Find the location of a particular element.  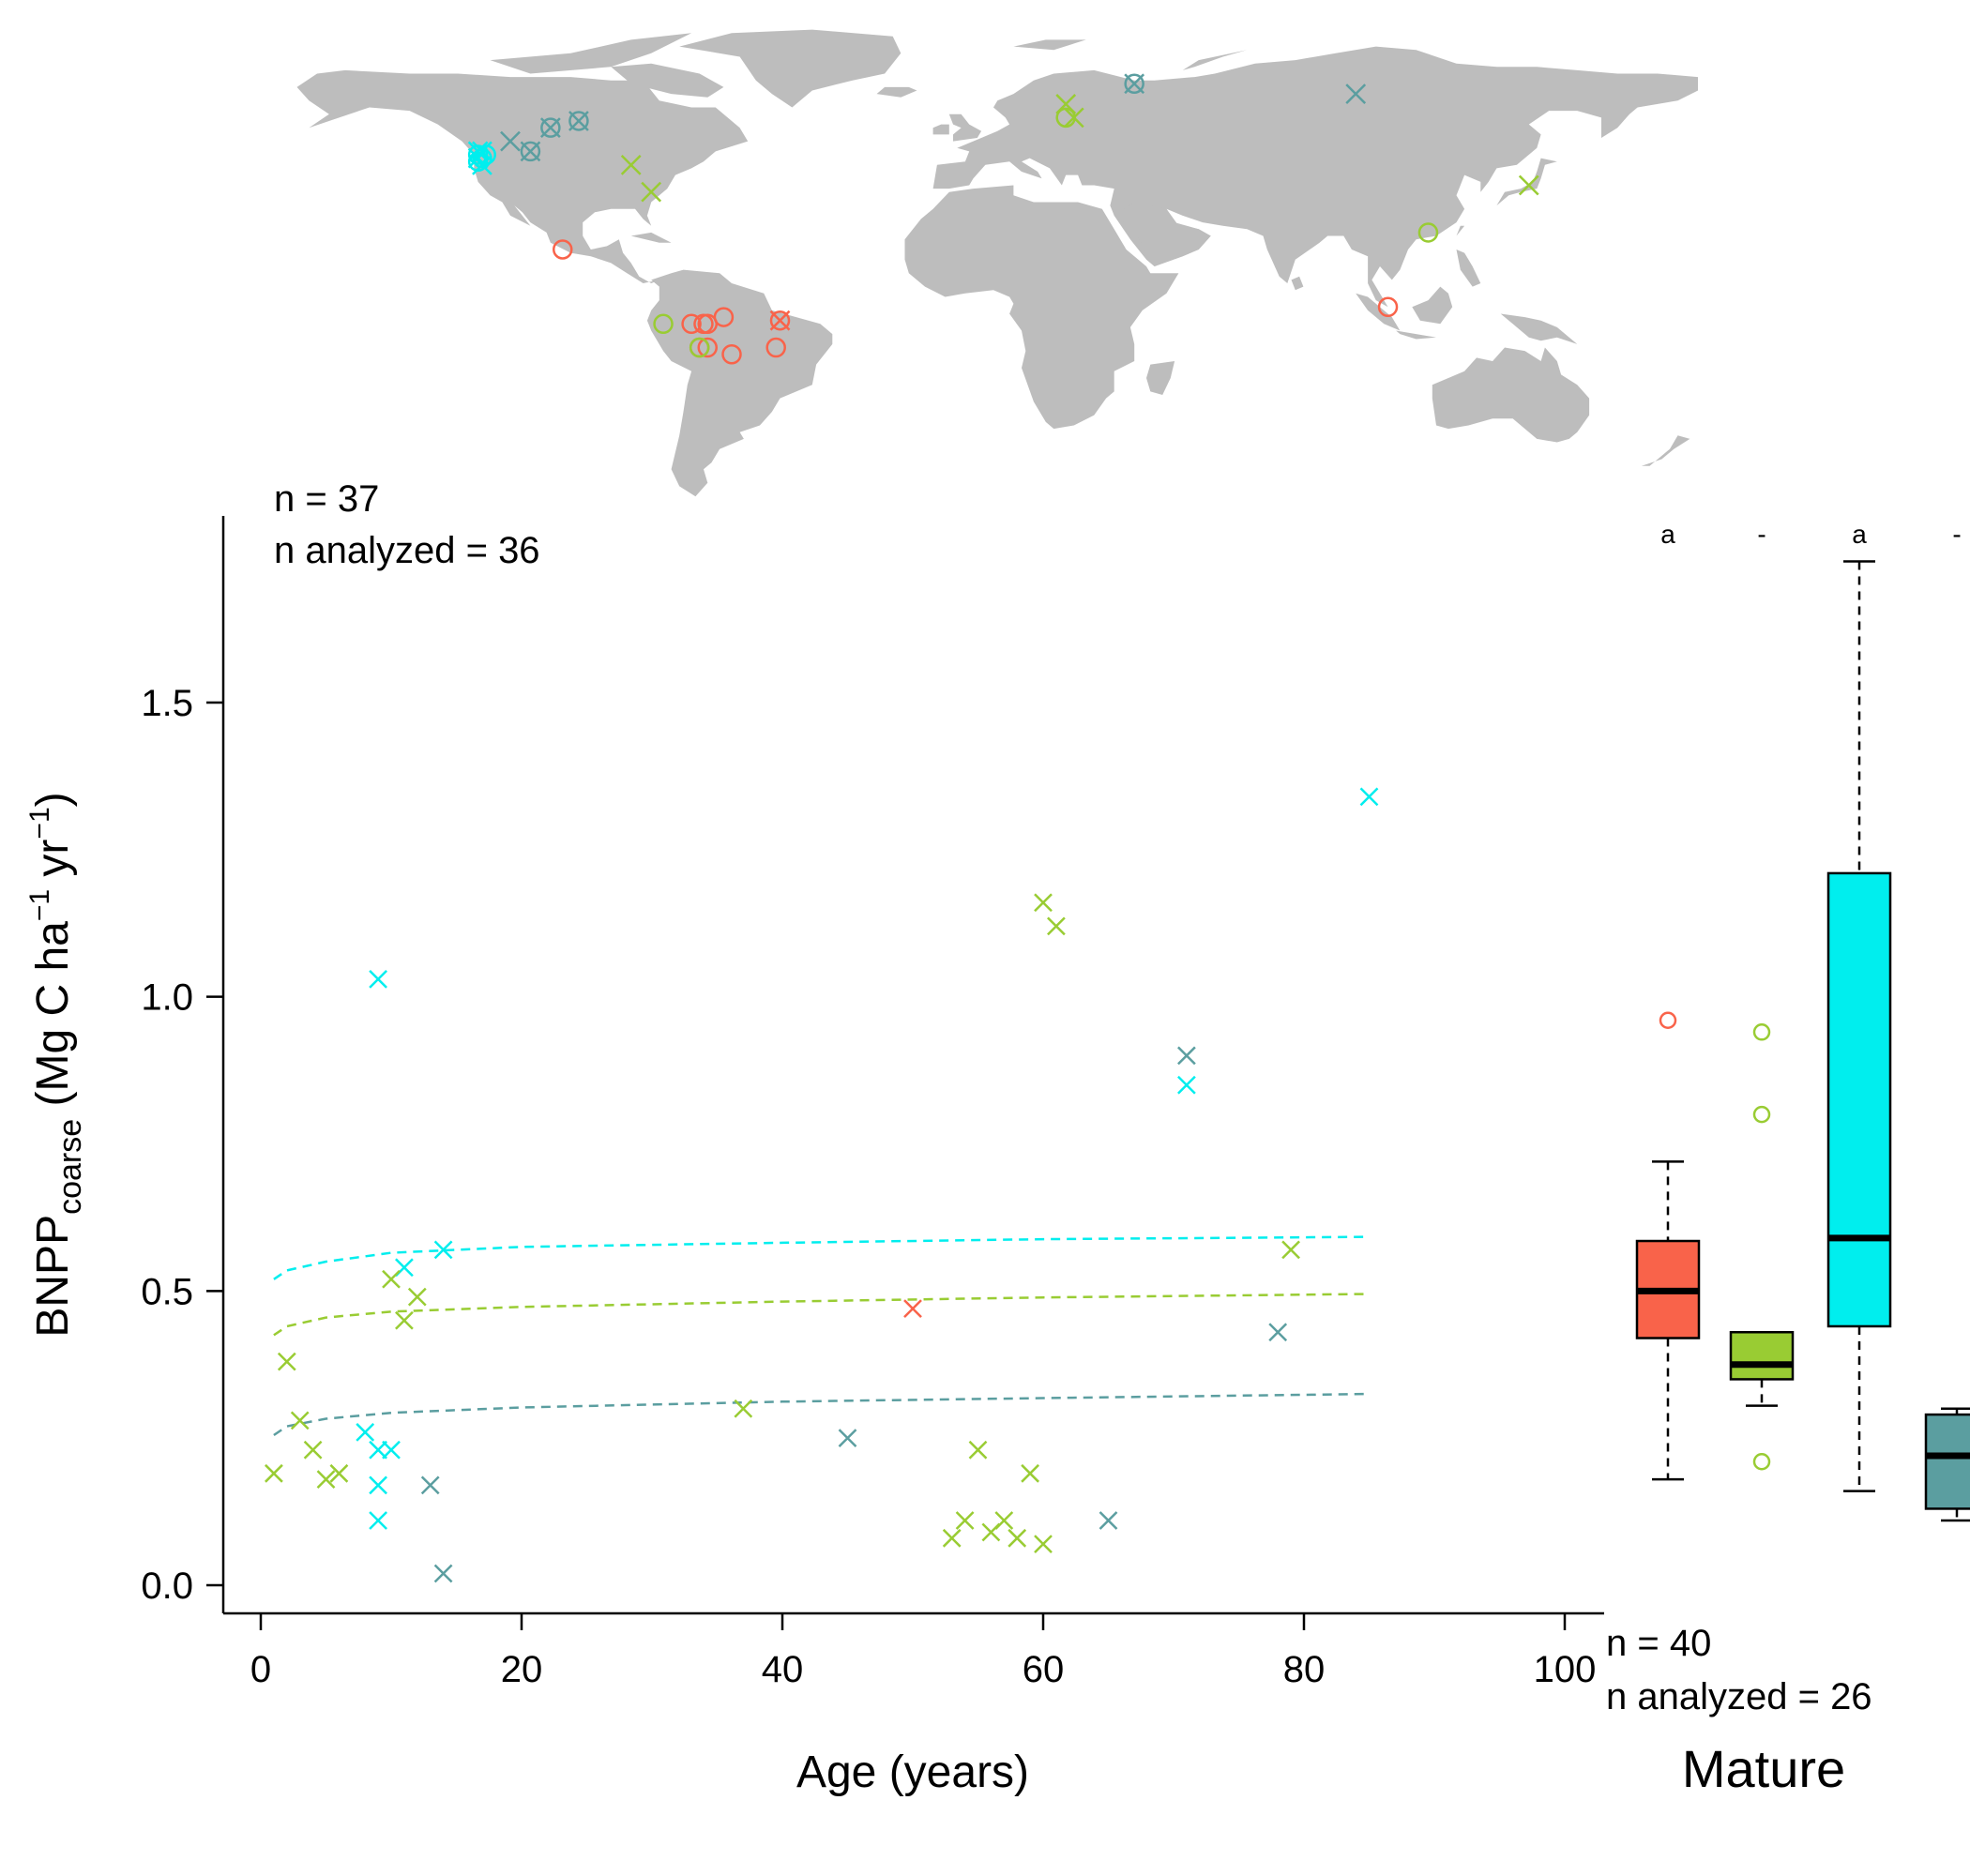

y-ticks: 0.0 0.5 1.0 1.5 is located at coordinates (182, 1145).